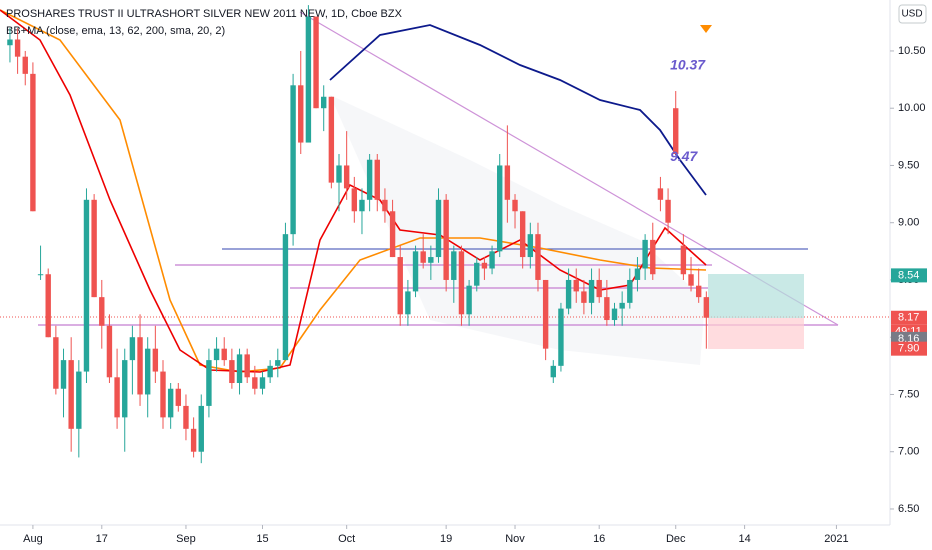 Image resolution: width=932 pixels, height=550 pixels. Describe the element at coordinates (706, 29) in the screenshot. I see `marker` at that location.